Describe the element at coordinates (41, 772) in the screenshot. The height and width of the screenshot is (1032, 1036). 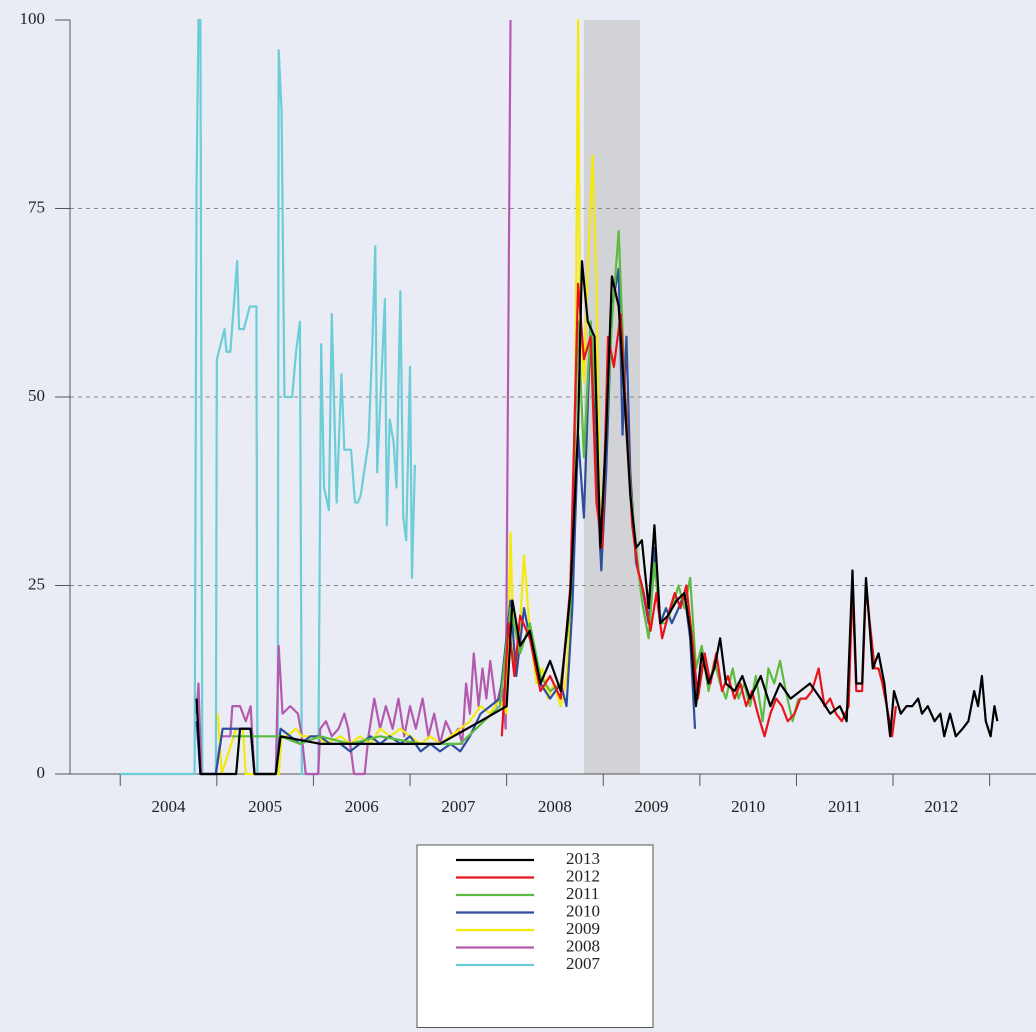
I see `y-tick-label: 0` at that location.